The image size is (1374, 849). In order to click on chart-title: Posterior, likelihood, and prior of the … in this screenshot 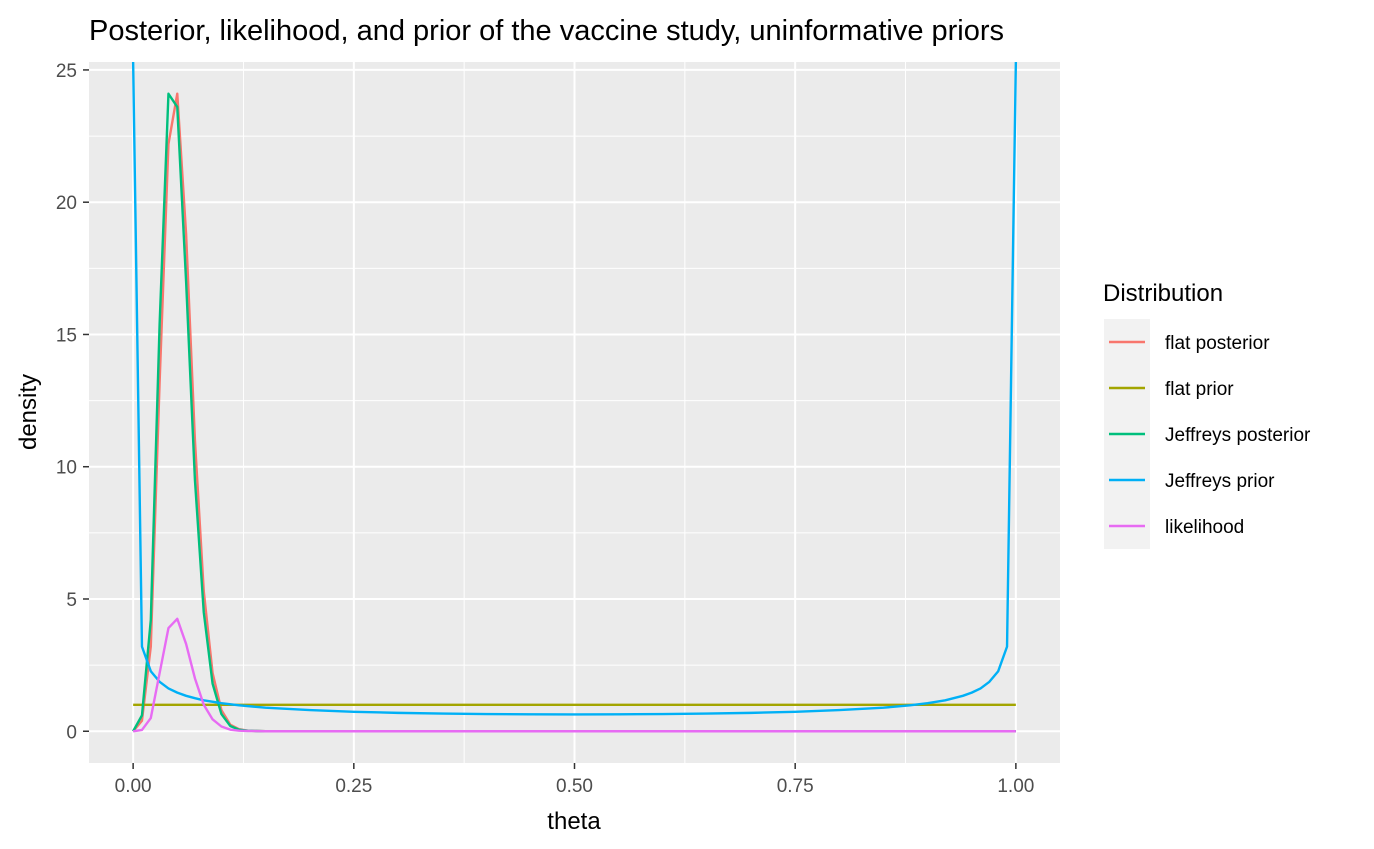, I will do `click(546, 31)`.